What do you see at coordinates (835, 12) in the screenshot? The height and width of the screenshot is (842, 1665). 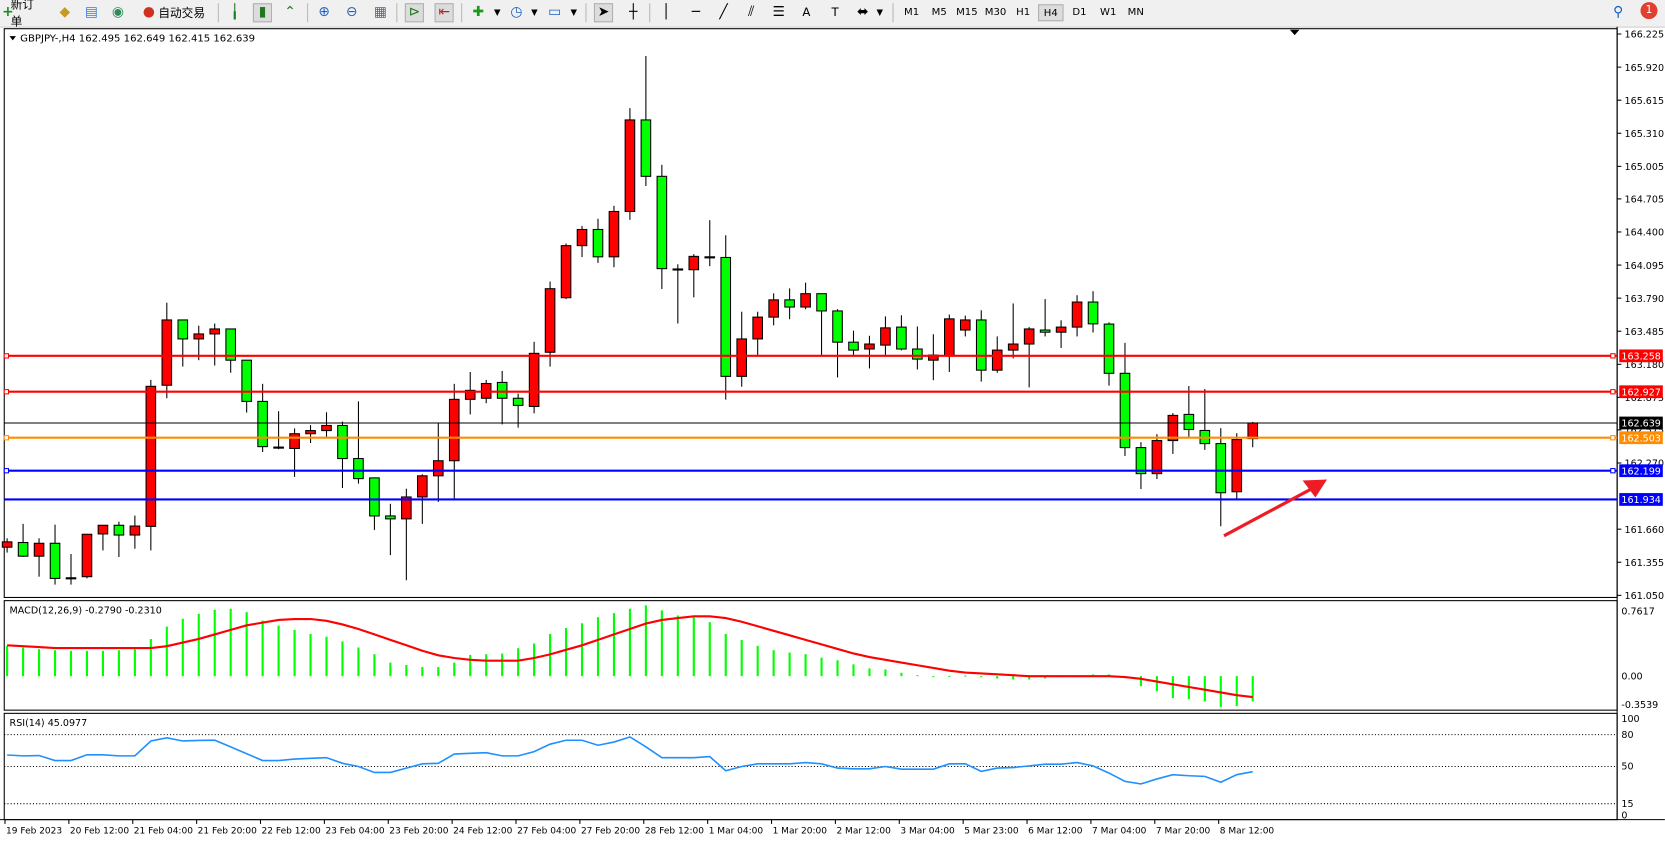 I see `text-label-icon: T` at bounding box center [835, 12].